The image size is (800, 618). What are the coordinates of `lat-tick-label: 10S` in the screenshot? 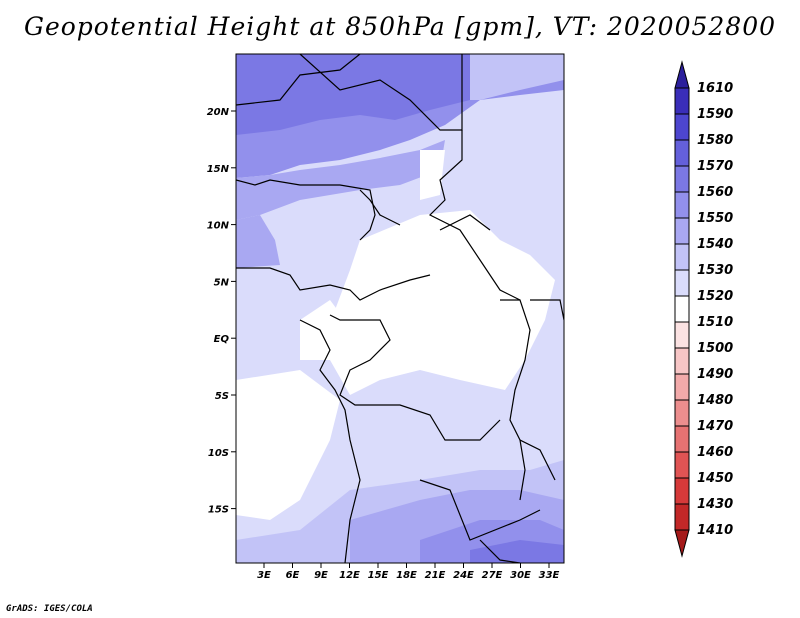 It's located at (218, 453).